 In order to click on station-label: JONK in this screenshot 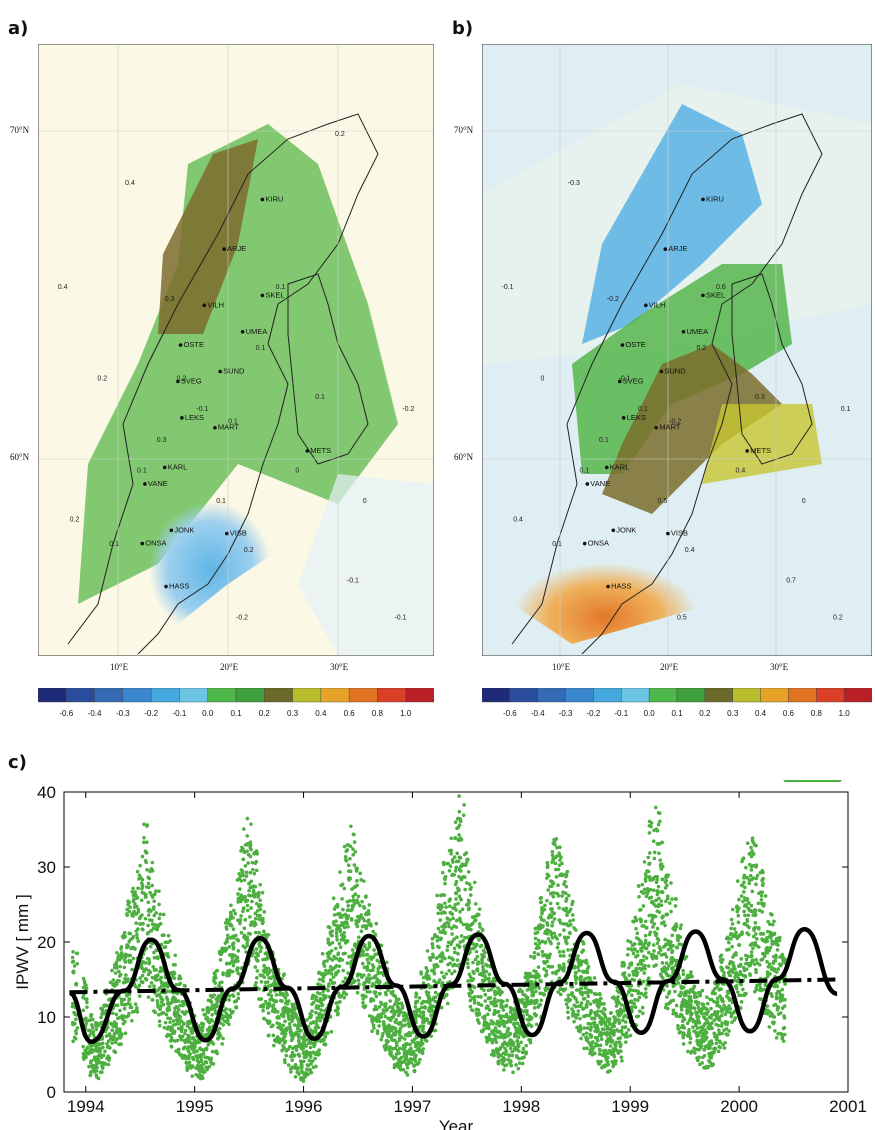, I will do `click(626, 529)`.